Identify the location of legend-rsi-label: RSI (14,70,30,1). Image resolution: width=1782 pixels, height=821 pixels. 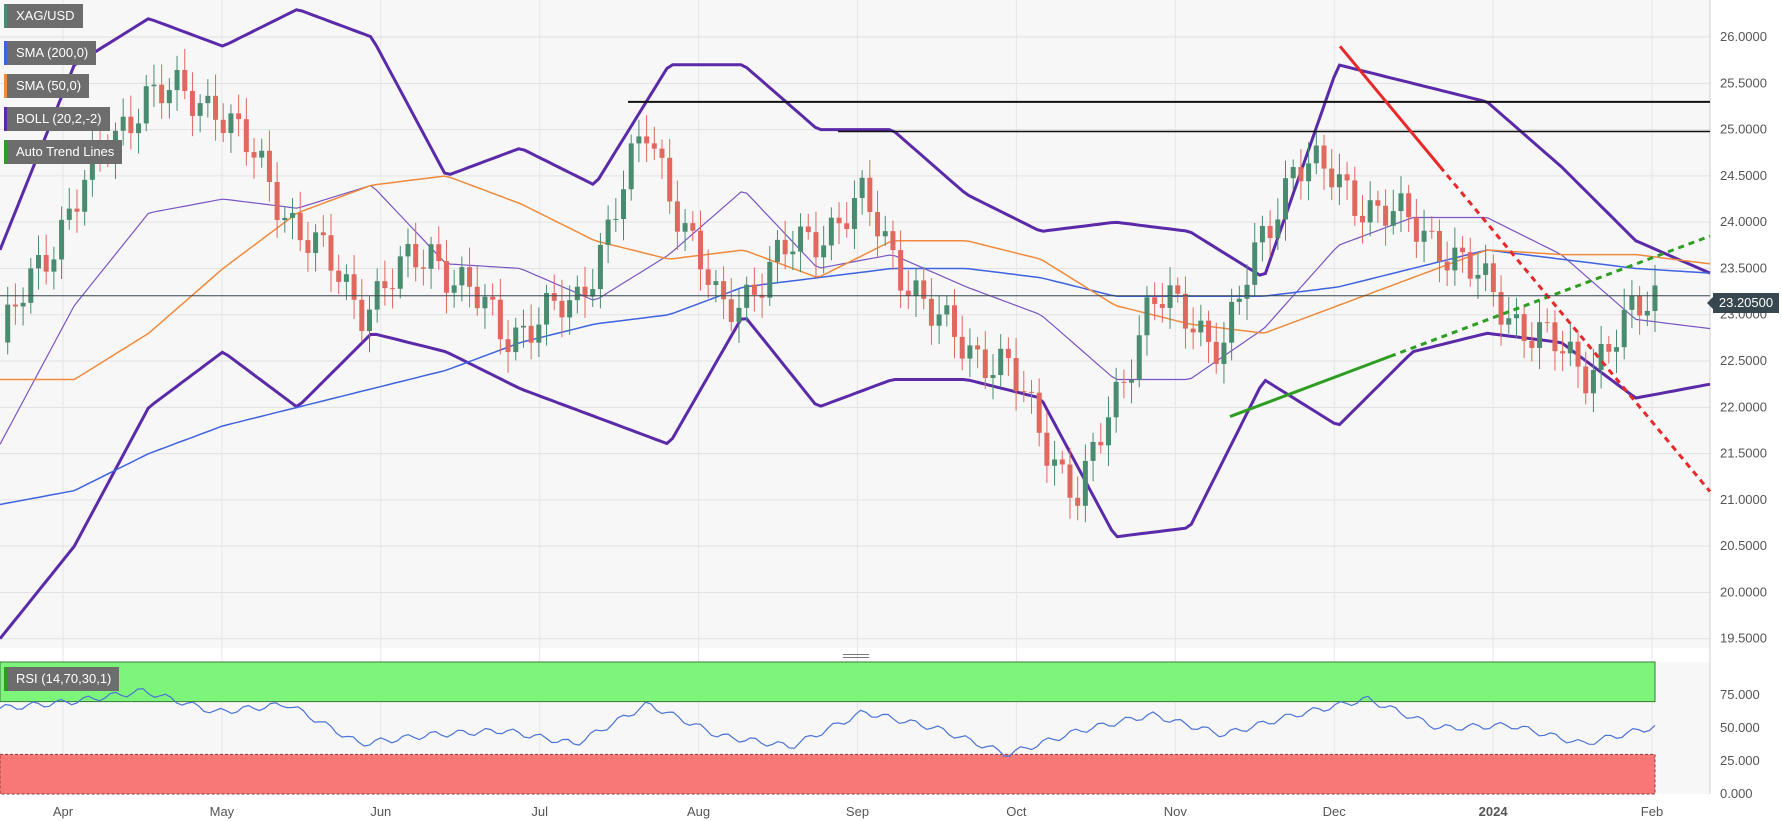
(64, 678).